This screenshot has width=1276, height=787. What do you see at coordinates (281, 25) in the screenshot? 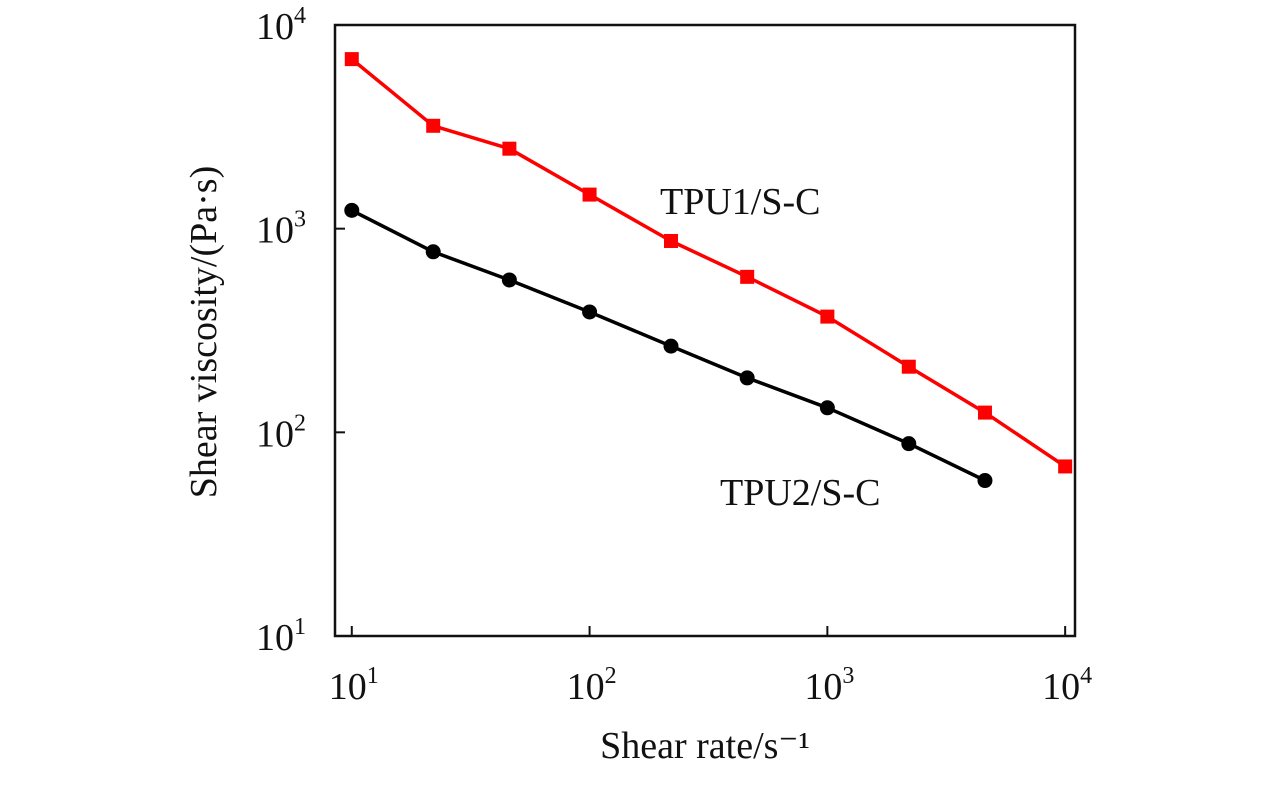
I see `y-tick-label: 10⁴` at bounding box center [281, 25].